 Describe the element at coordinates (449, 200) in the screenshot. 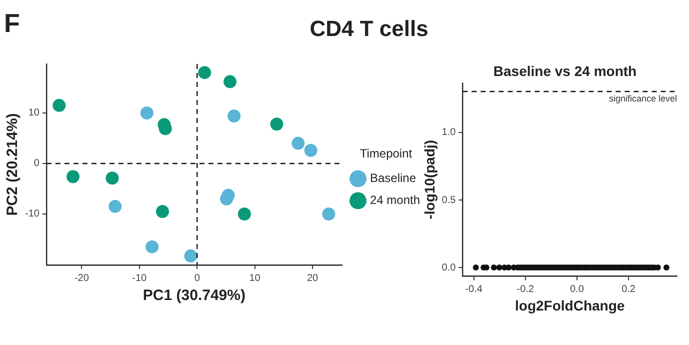

I see `y-tick-label: 0.5` at that location.